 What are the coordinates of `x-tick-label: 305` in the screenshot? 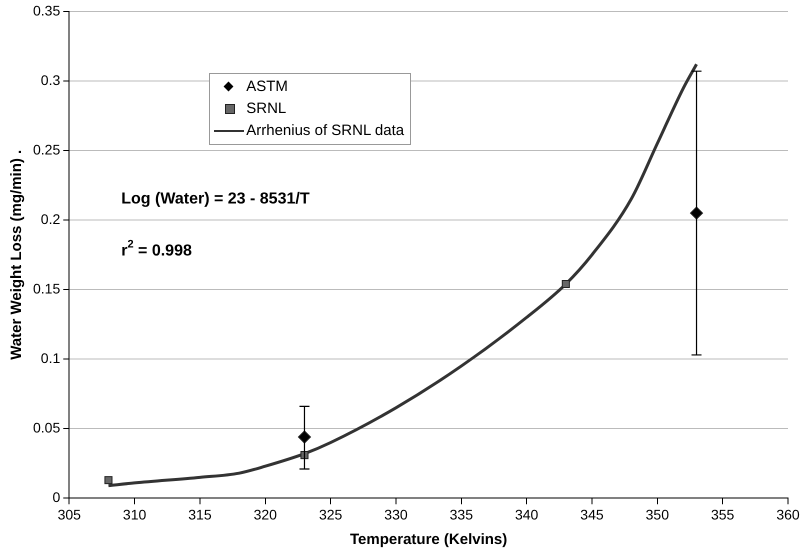 It's located at (70, 514).